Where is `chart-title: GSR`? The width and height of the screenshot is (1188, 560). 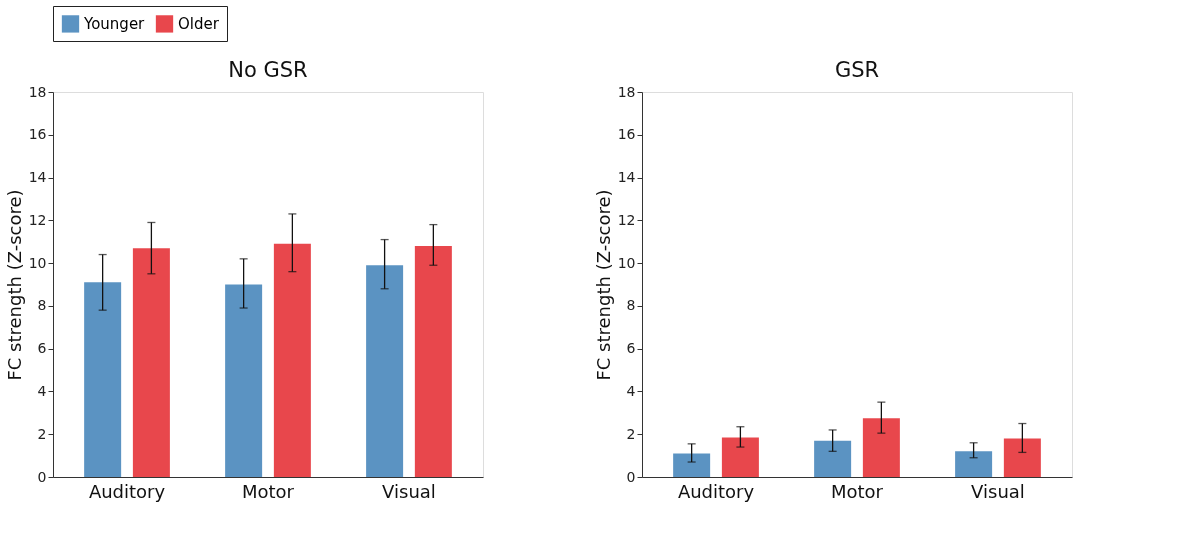 chart-title: GSR is located at coordinates (857, 70).